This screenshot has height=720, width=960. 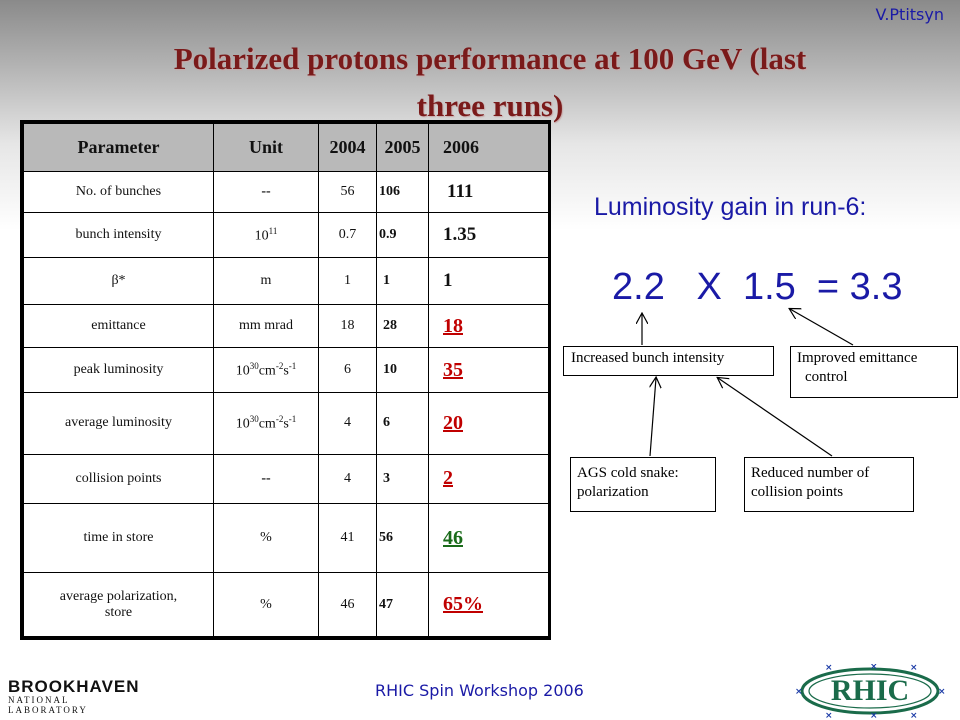 What do you see at coordinates (402, 281) in the screenshot?
I see `cell-2005: 1` at bounding box center [402, 281].